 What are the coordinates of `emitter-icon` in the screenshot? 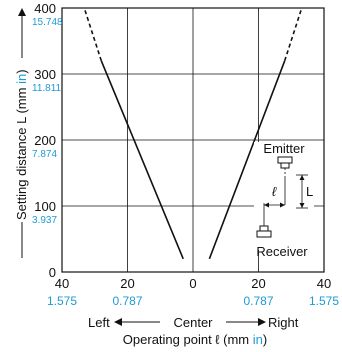 It's located at (285, 160).